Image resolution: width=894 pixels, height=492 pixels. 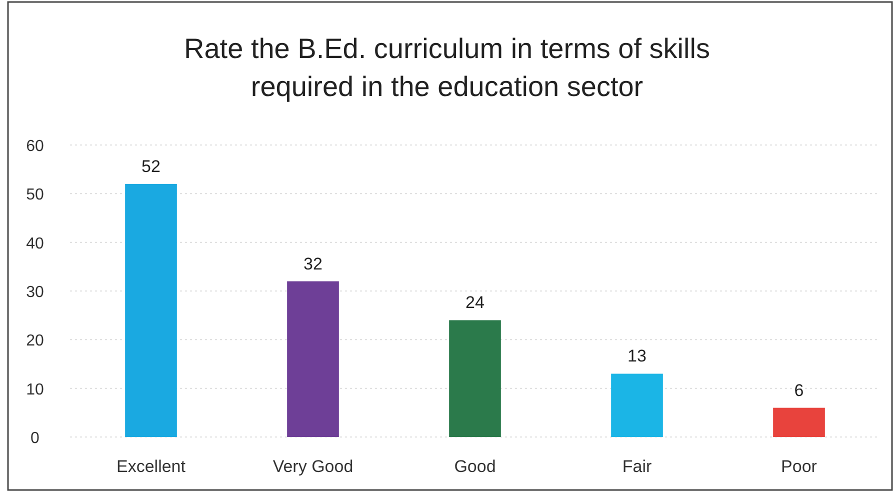 What do you see at coordinates (35, 243) in the screenshot?
I see `y-tick-label: 40` at bounding box center [35, 243].